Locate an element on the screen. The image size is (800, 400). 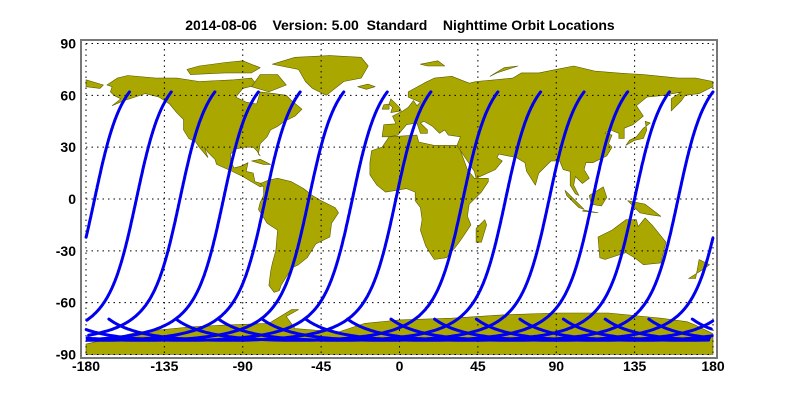
x-tick-label: 135 is located at coordinates (635, 366).